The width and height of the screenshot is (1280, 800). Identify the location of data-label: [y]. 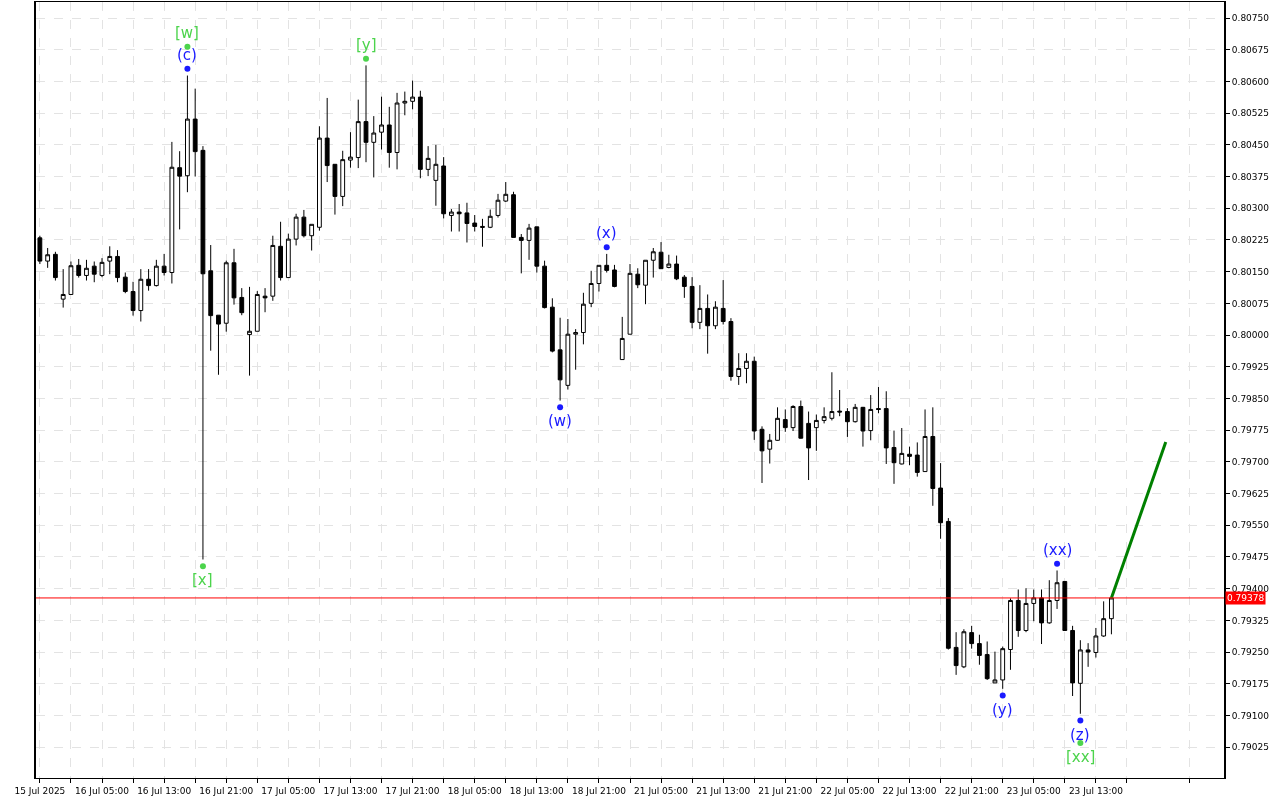
(366, 45).